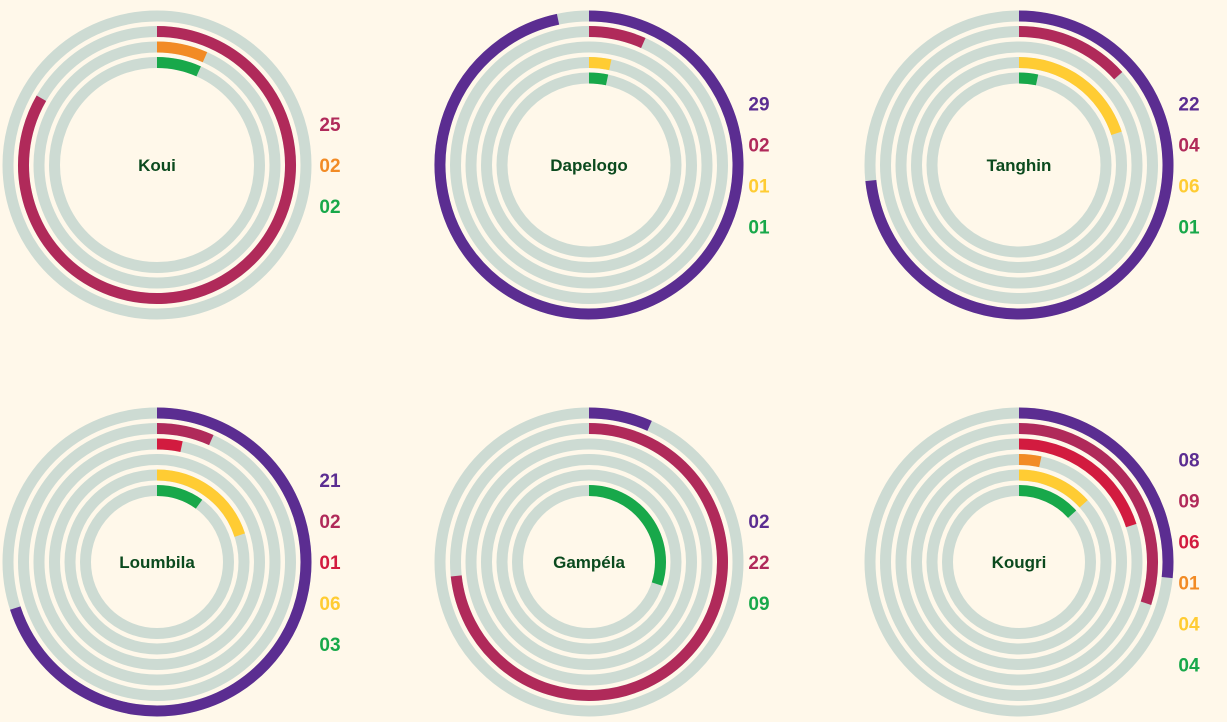 This screenshot has width=1227, height=722. I want to click on center-label: Kougri, so click(1019, 562).